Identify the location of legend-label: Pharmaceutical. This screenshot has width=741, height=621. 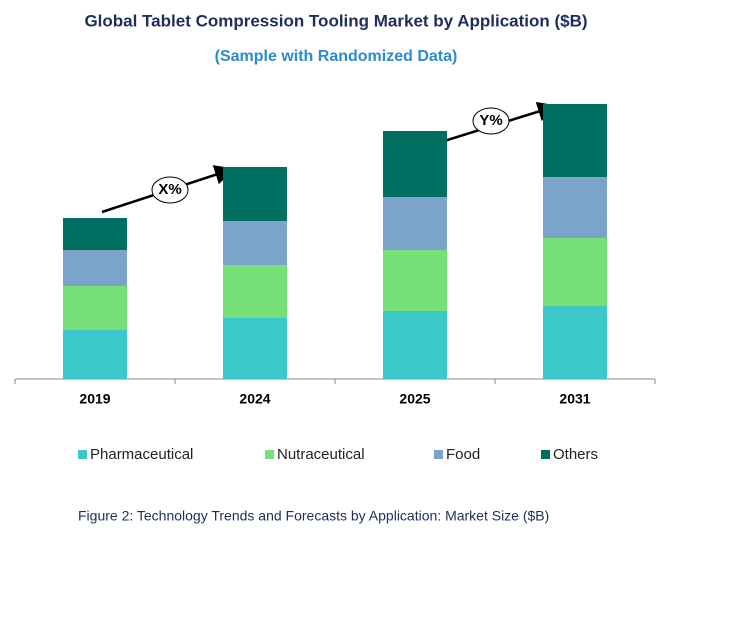
(141, 454).